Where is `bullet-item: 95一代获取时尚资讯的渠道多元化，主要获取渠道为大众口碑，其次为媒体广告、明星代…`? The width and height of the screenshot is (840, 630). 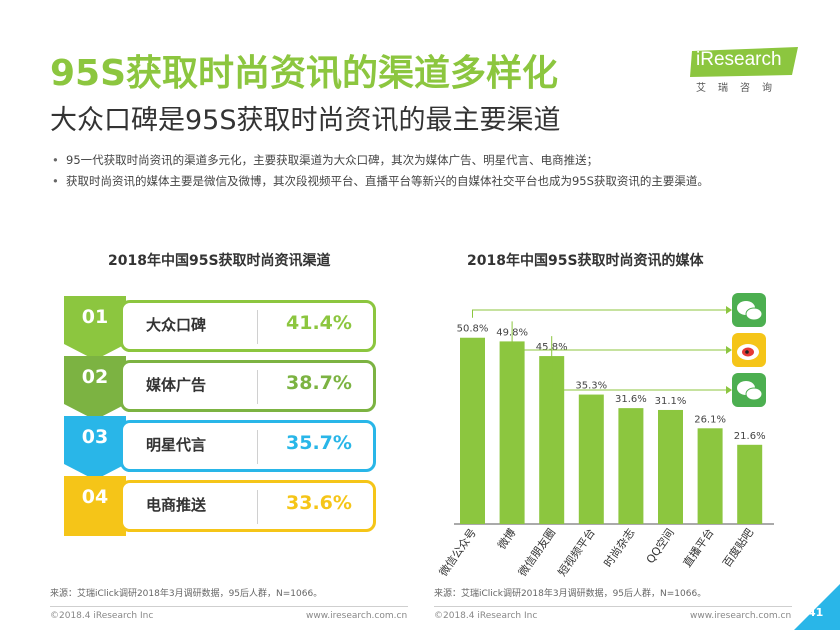
bullet-item: 95一代获取时尚资讯的渠道多元化，主要获取渠道为大众口碑，其次为媒体广告、明星代… is located at coordinates (432, 160).